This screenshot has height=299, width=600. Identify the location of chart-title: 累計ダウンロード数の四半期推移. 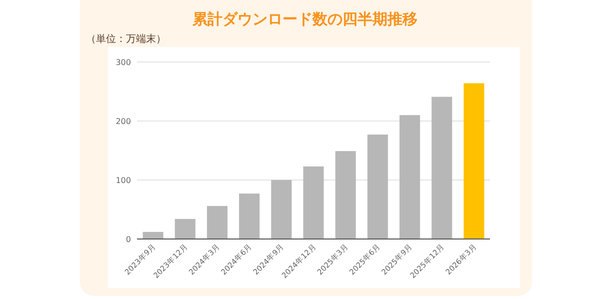
(305, 19).